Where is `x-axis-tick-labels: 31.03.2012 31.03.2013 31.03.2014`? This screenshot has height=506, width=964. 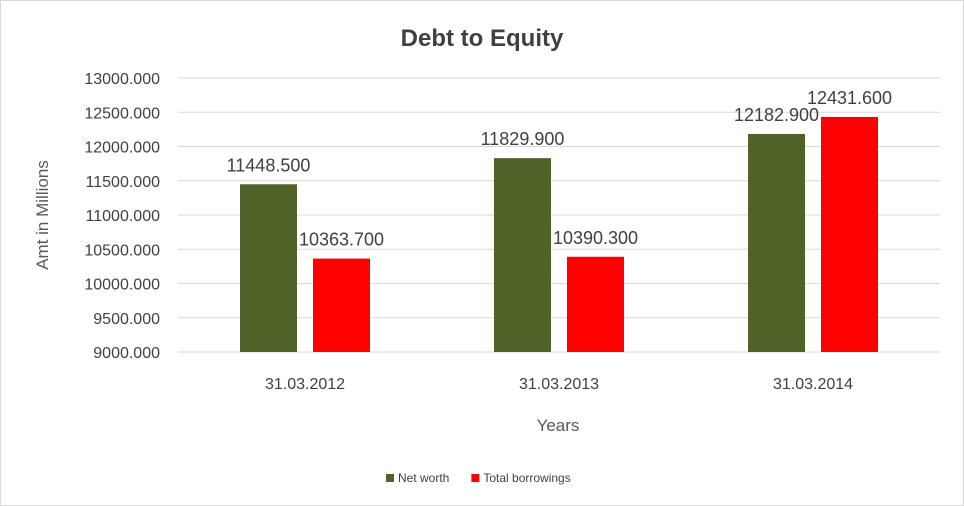
x-axis-tick-labels: 31.03.2012 31.03.2013 31.03.2014 is located at coordinates (559, 384).